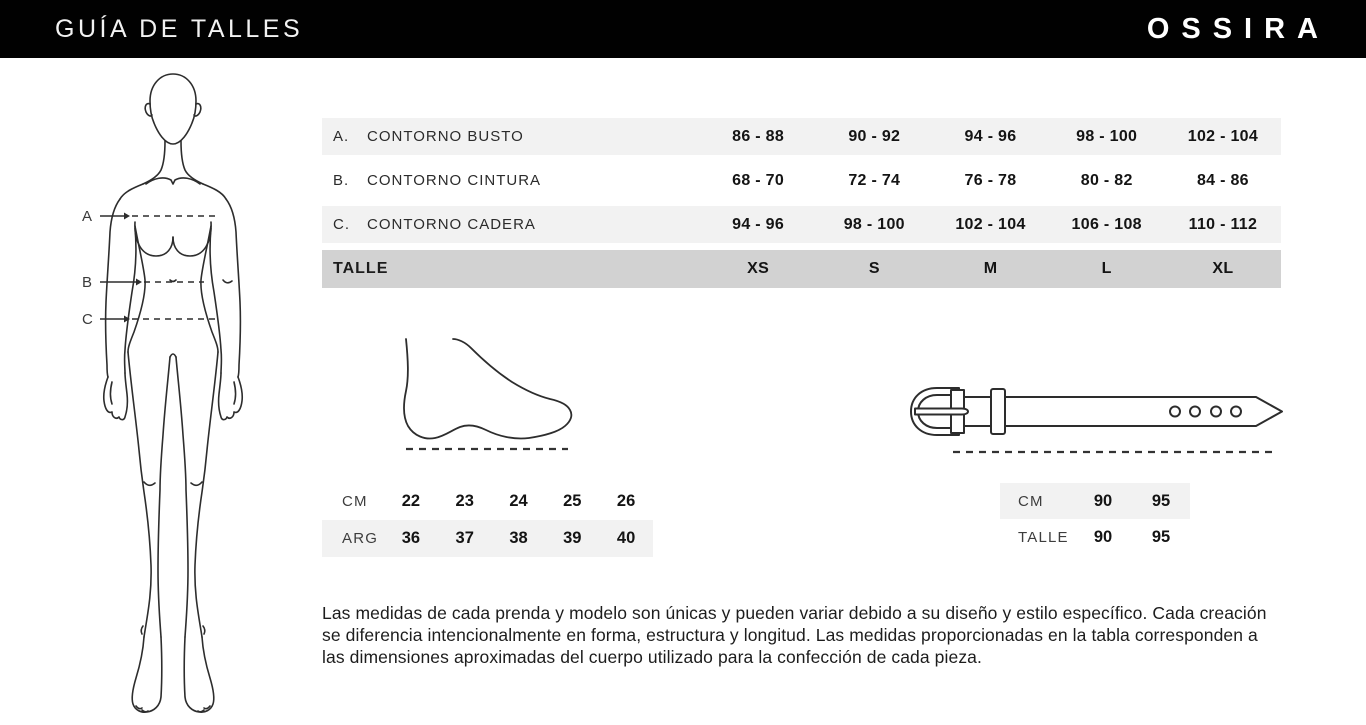  What do you see at coordinates (1106, 224) in the screenshot?
I see `cell-value: 106 - 108` at bounding box center [1106, 224].